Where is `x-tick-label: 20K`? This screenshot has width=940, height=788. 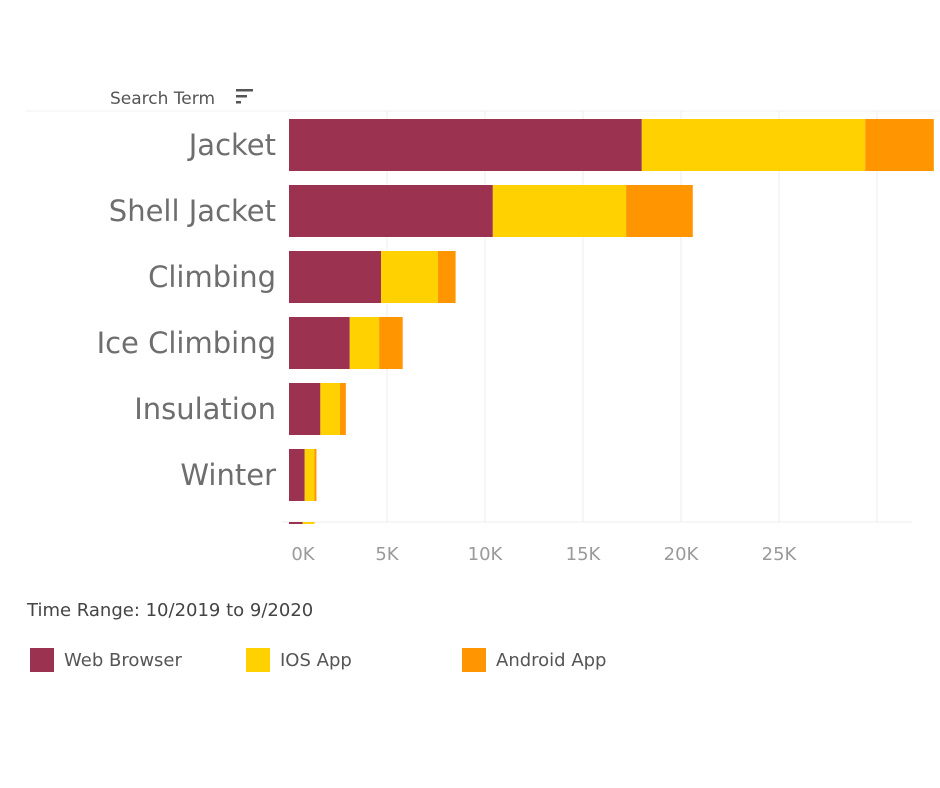 x-tick-label: 20K is located at coordinates (682, 554).